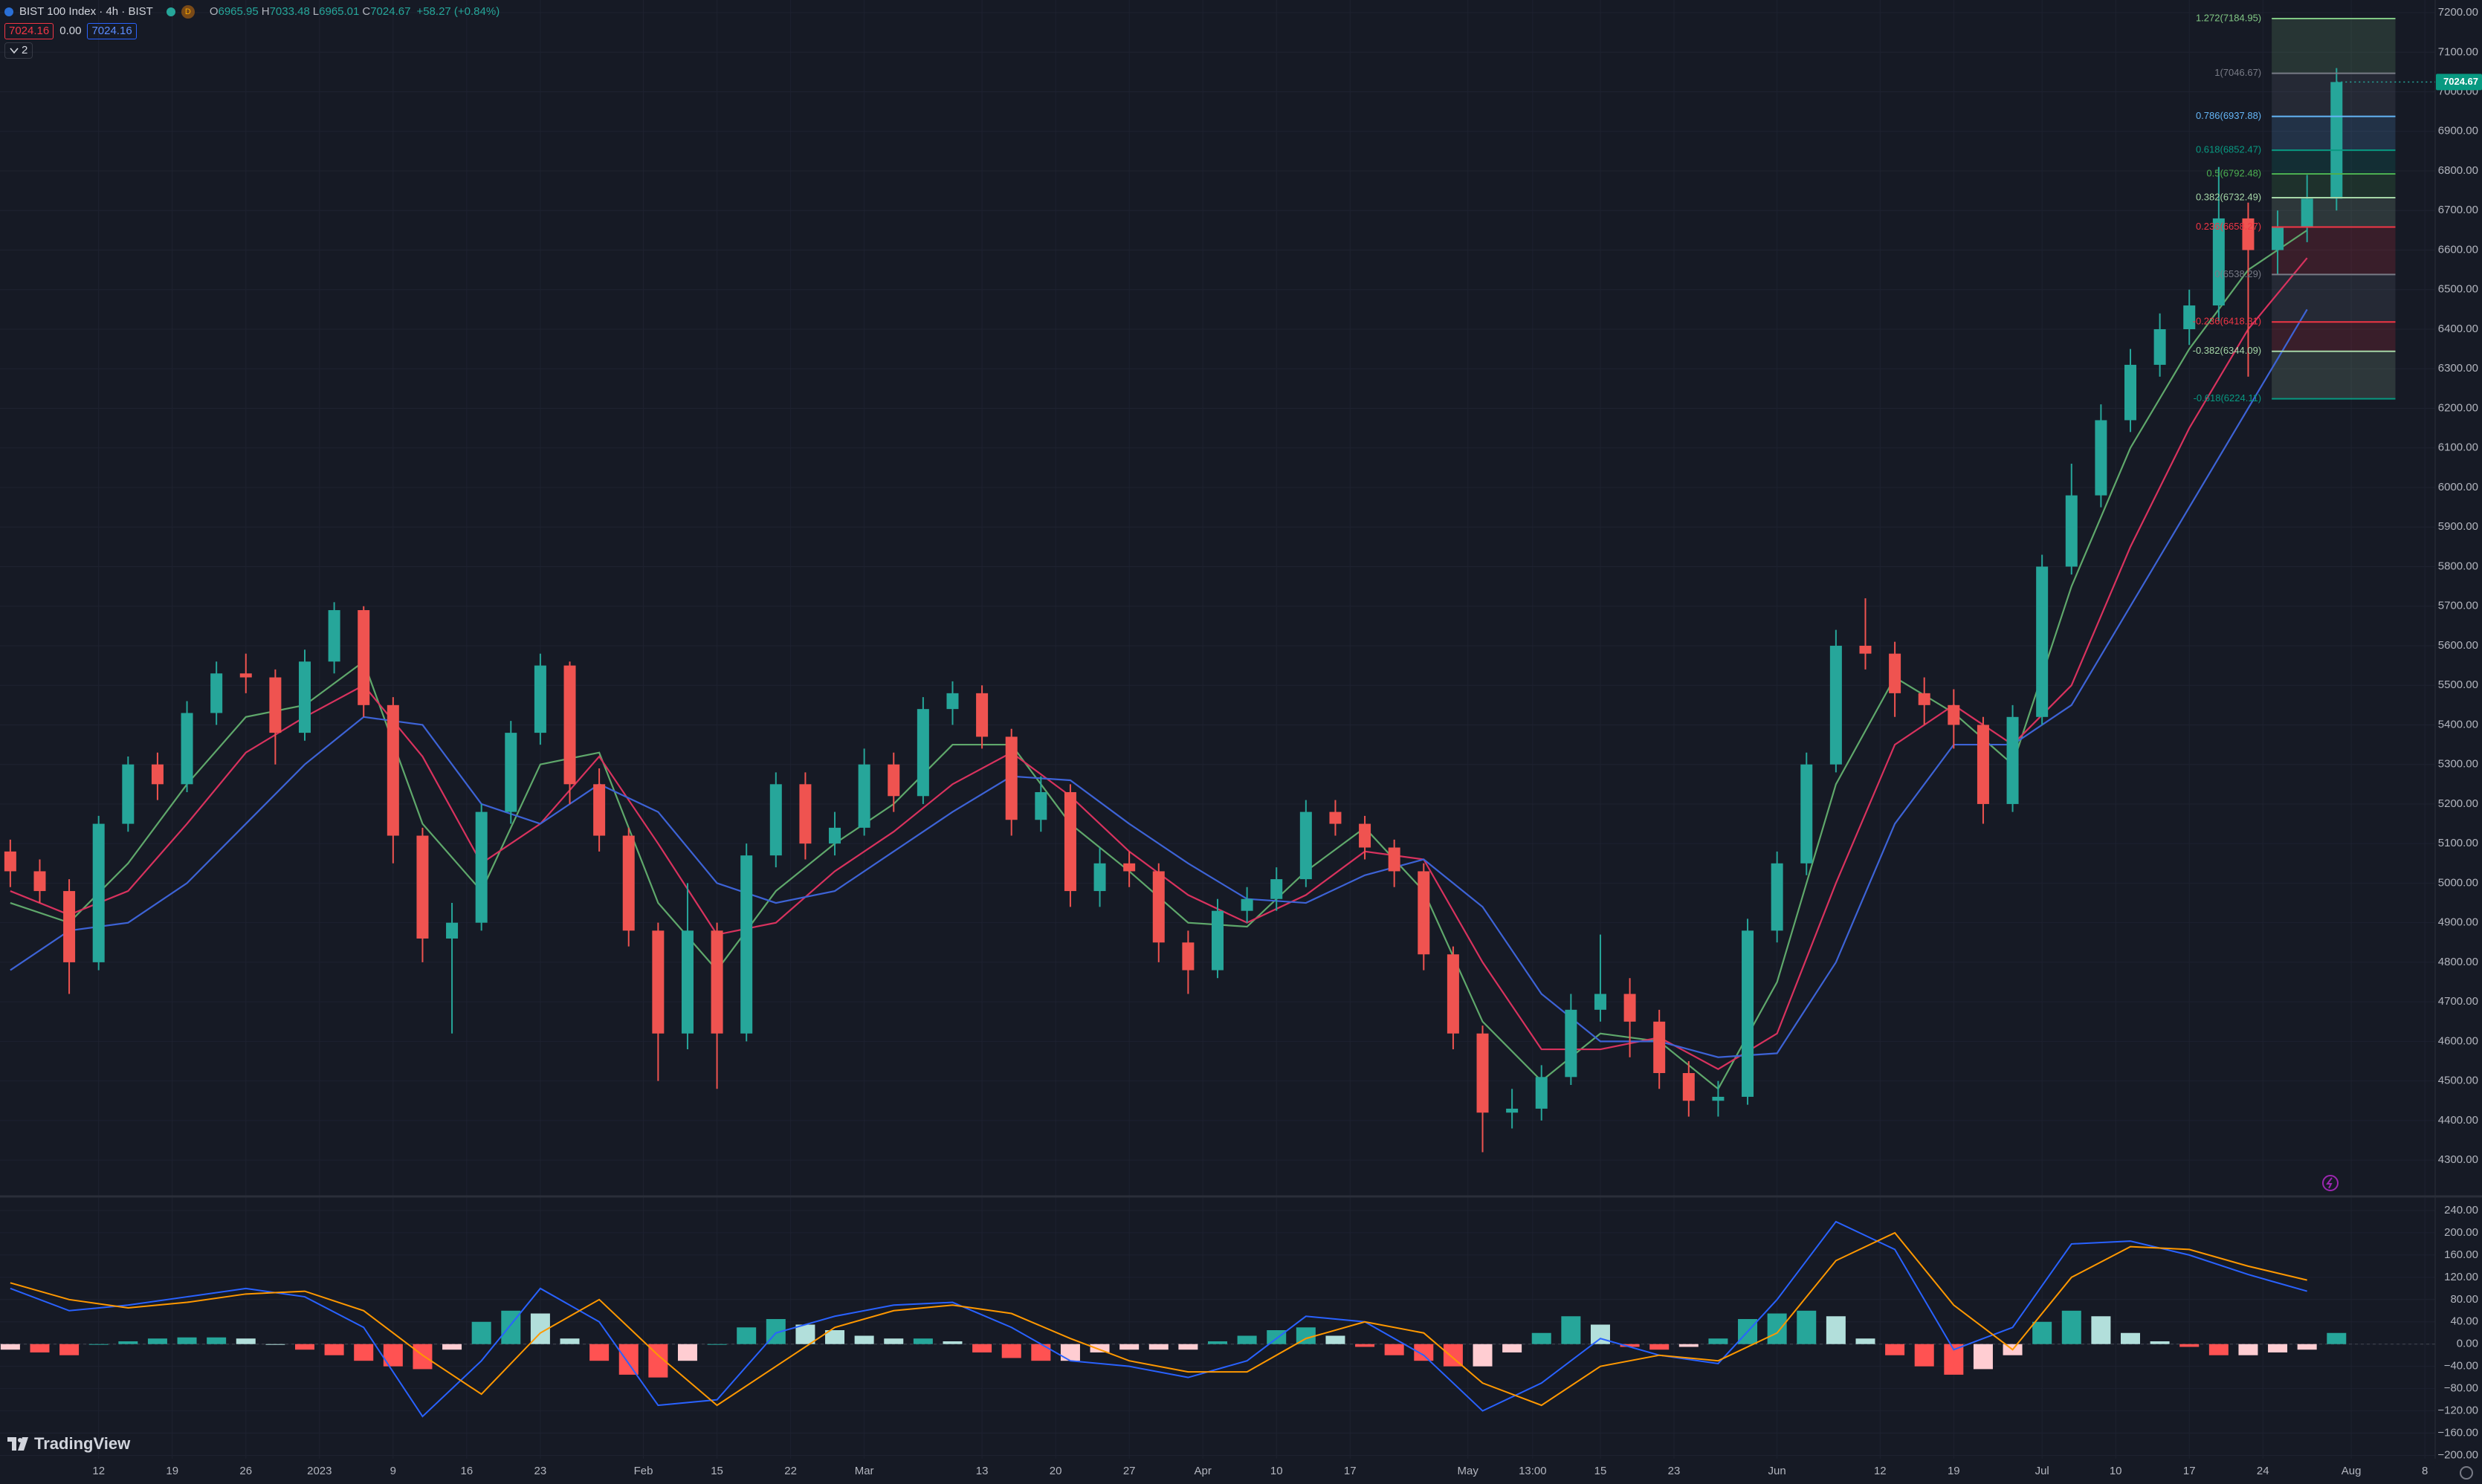 The image size is (2482, 1484). I want to click on x-tick-label: 20, so click(1056, 1471).